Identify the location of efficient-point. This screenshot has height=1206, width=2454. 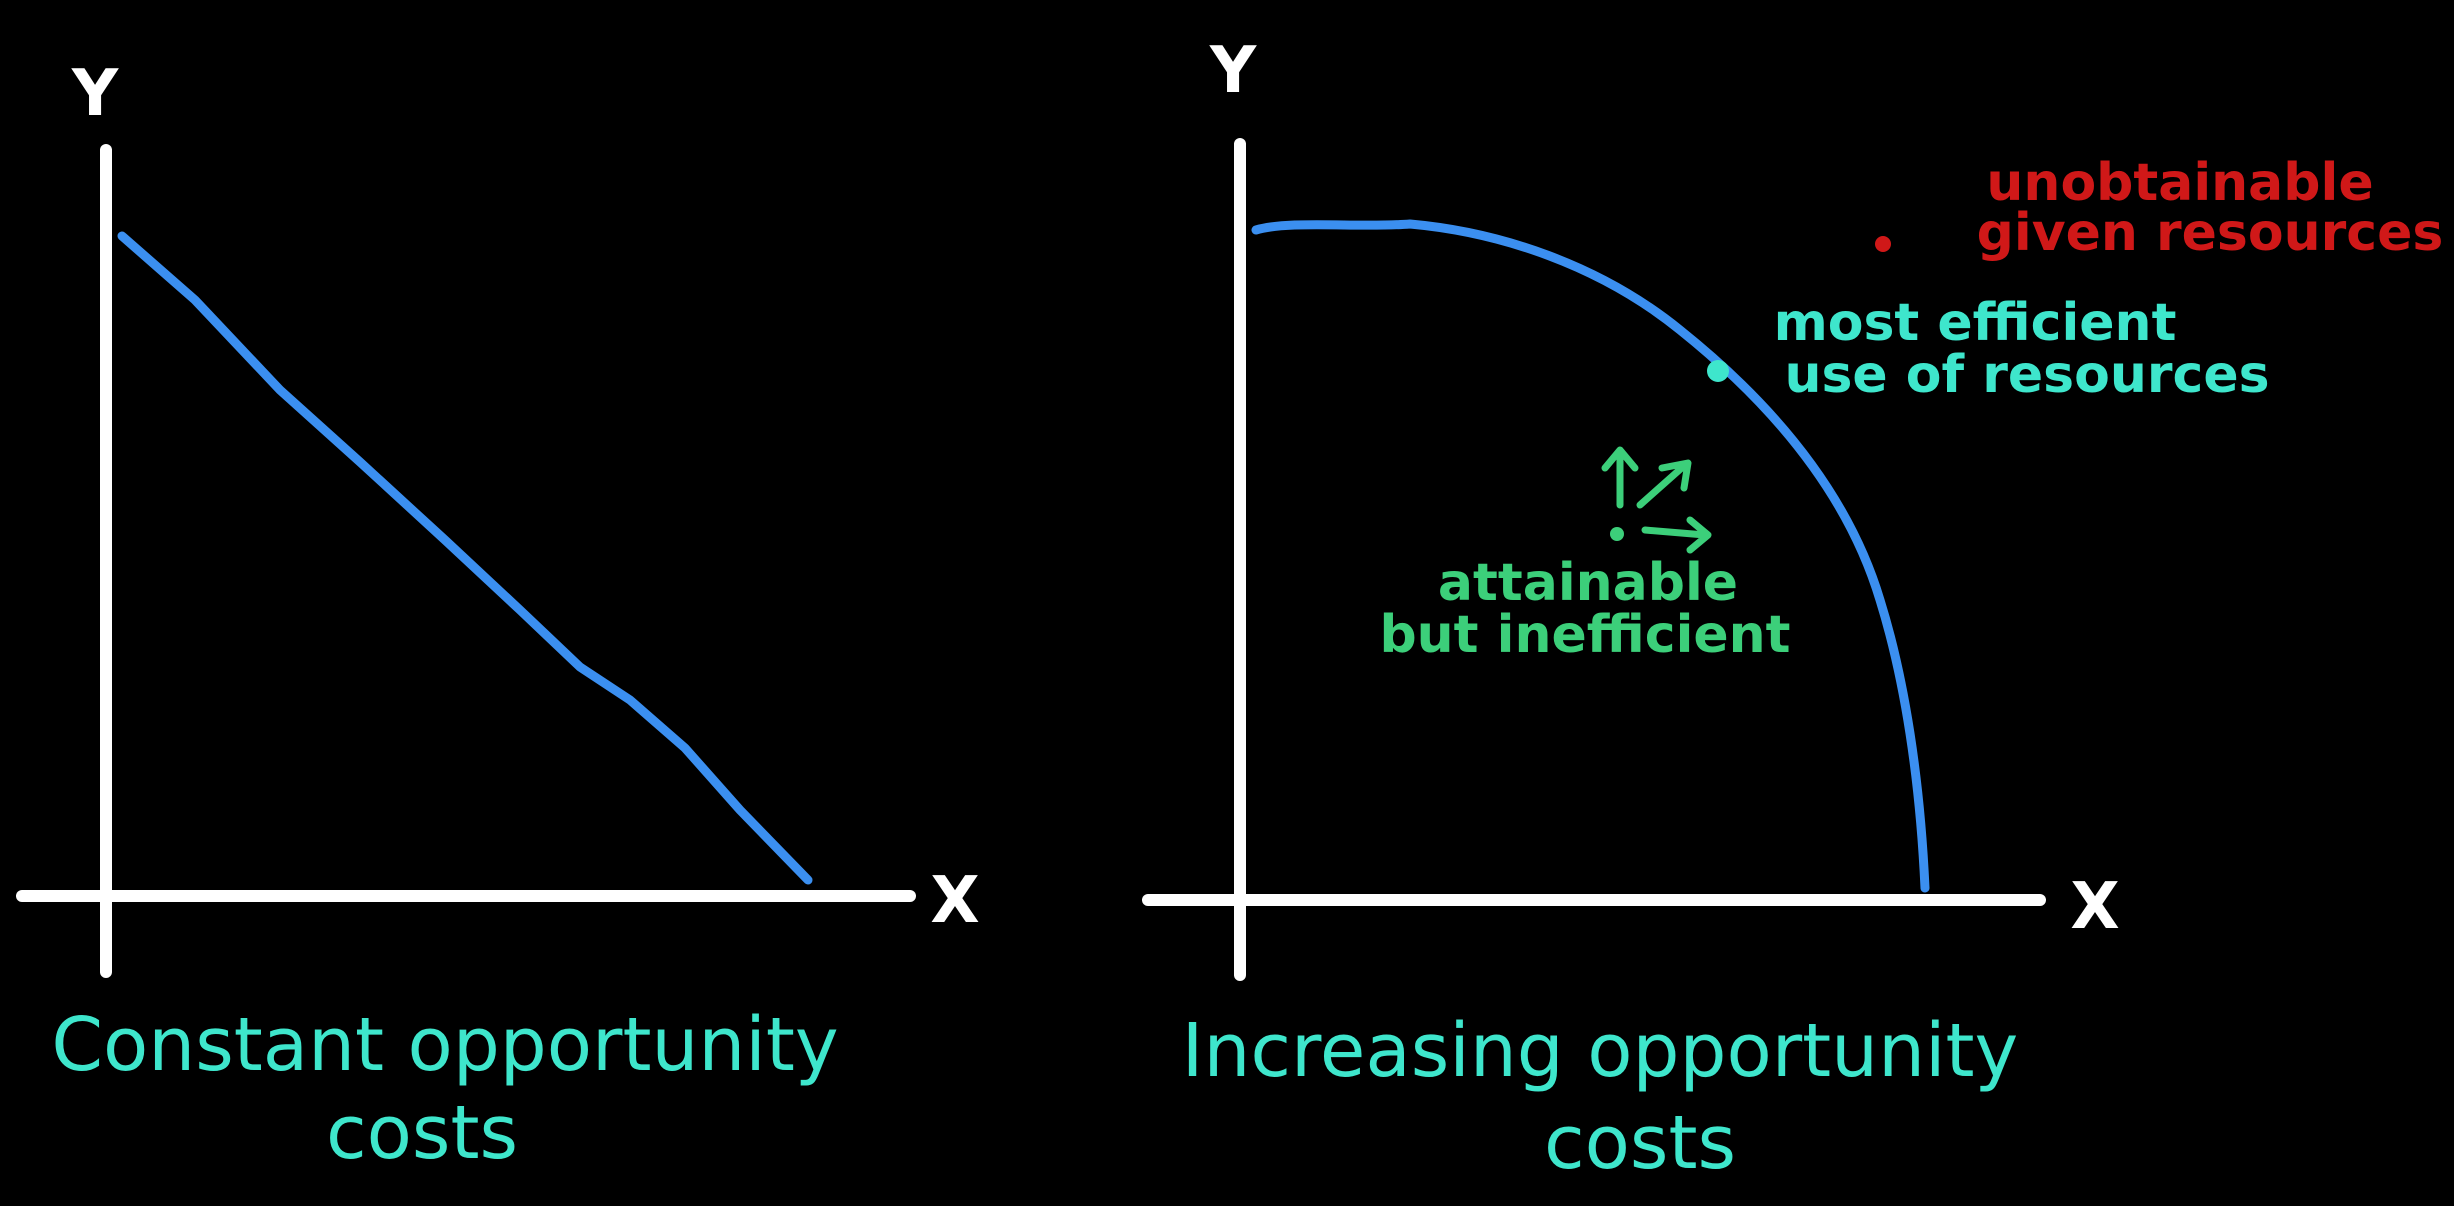
(1718, 371).